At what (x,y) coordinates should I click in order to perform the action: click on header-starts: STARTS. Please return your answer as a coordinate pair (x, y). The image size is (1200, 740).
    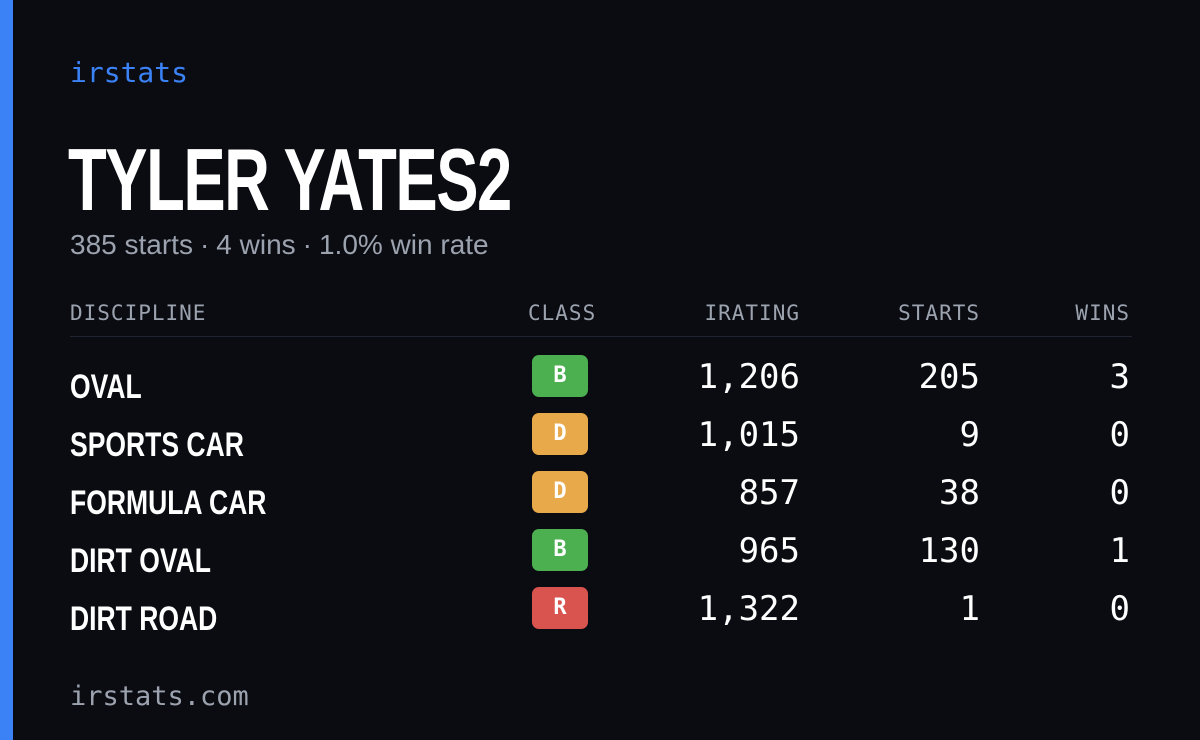
    Looking at the image, I should click on (939, 313).